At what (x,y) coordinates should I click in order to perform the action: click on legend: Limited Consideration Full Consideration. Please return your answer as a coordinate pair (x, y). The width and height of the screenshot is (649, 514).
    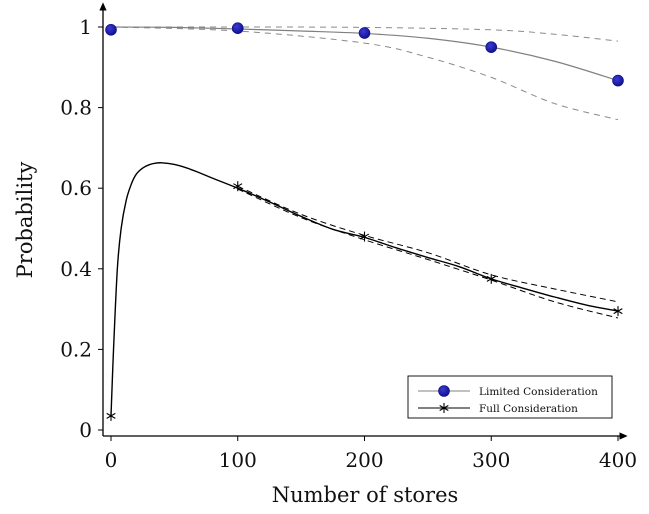
    Looking at the image, I should click on (510, 397).